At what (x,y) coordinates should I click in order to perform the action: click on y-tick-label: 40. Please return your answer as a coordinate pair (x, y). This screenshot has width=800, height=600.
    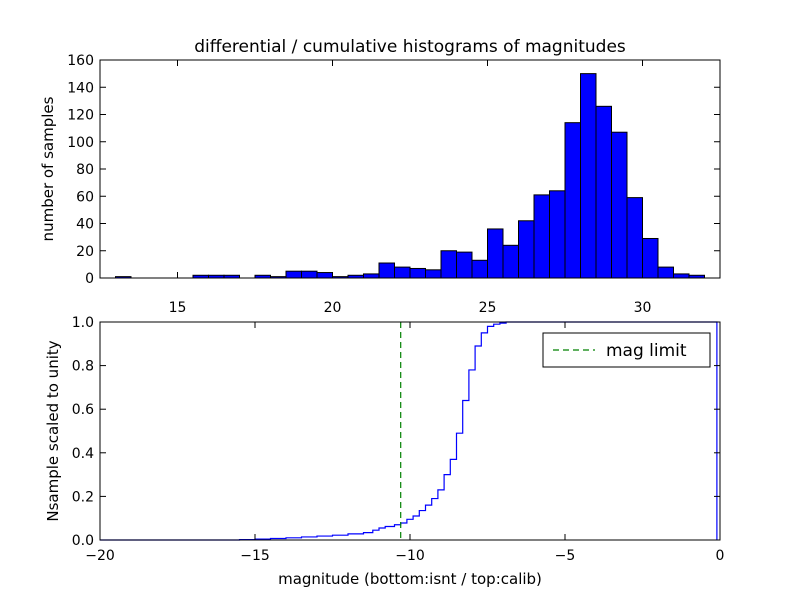
    Looking at the image, I should click on (85, 225).